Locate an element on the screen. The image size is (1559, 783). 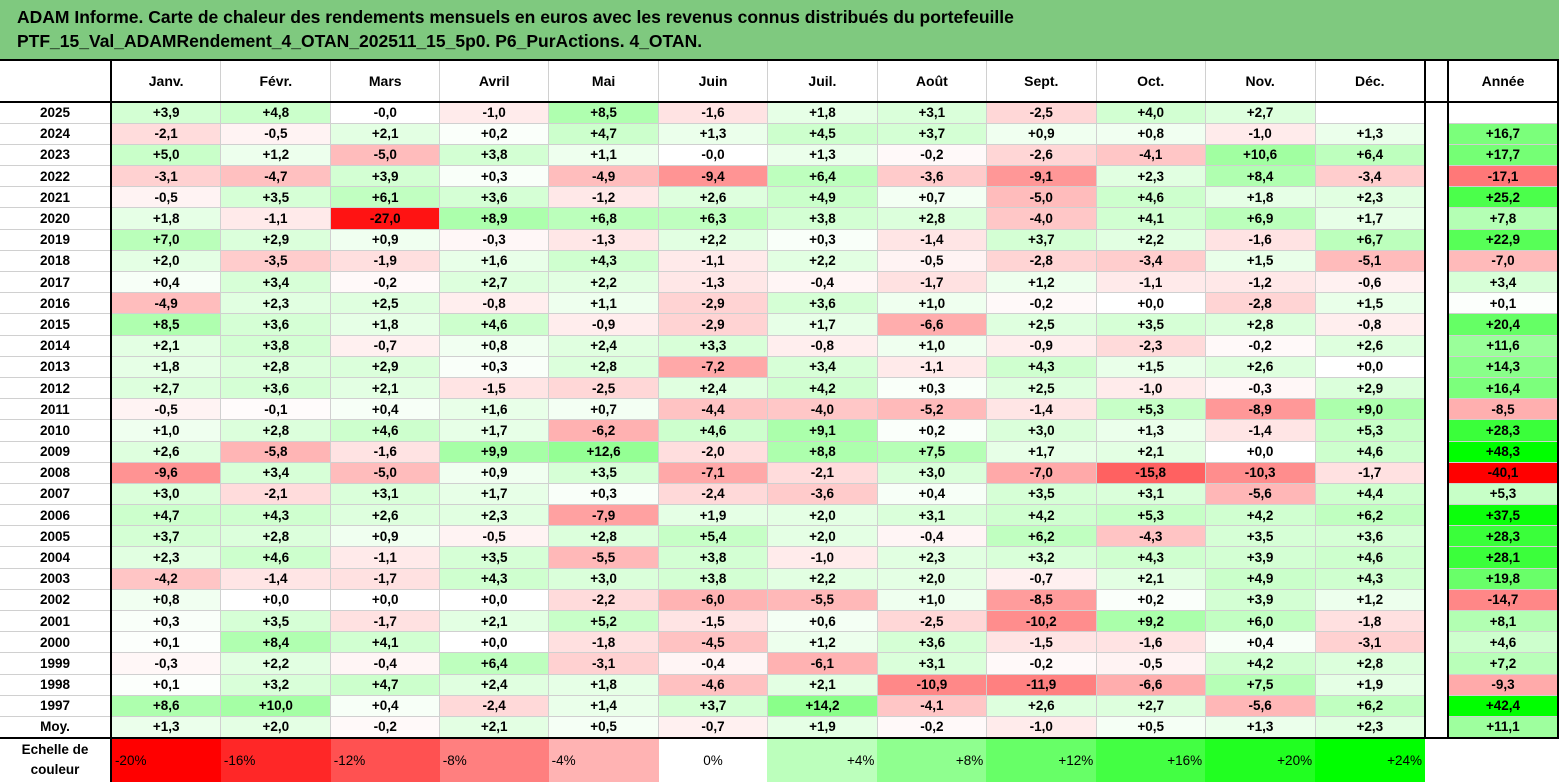
heatmap-cell: -5,5 is located at coordinates (604, 557).